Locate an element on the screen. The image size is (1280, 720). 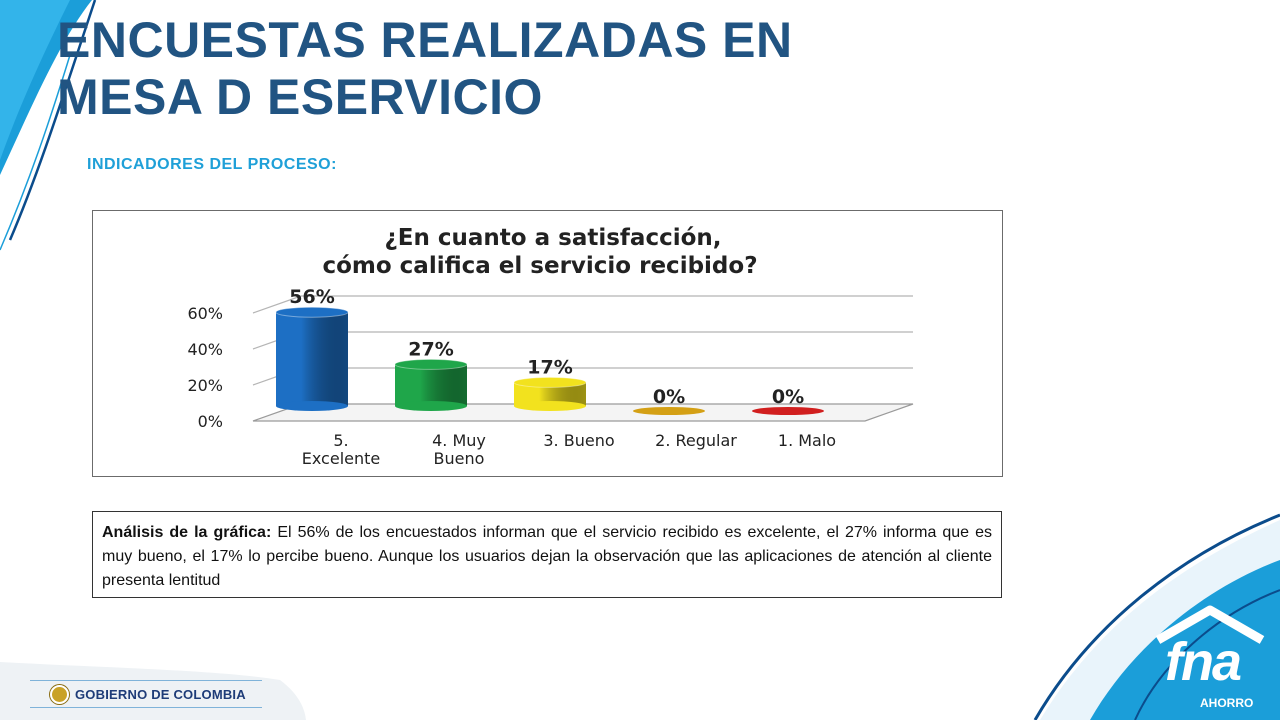
x-tick-label: 5. is located at coordinates (340, 440).